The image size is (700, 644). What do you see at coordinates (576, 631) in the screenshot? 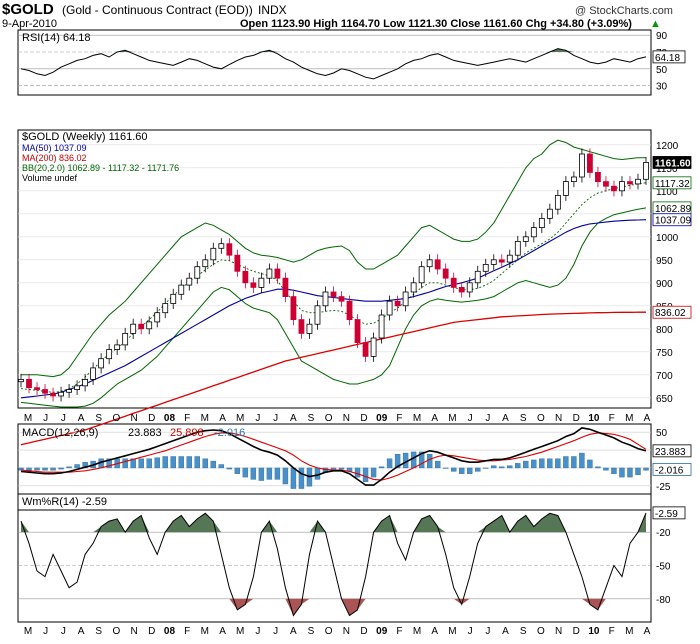
I see `williams-x-label: D` at bounding box center [576, 631].